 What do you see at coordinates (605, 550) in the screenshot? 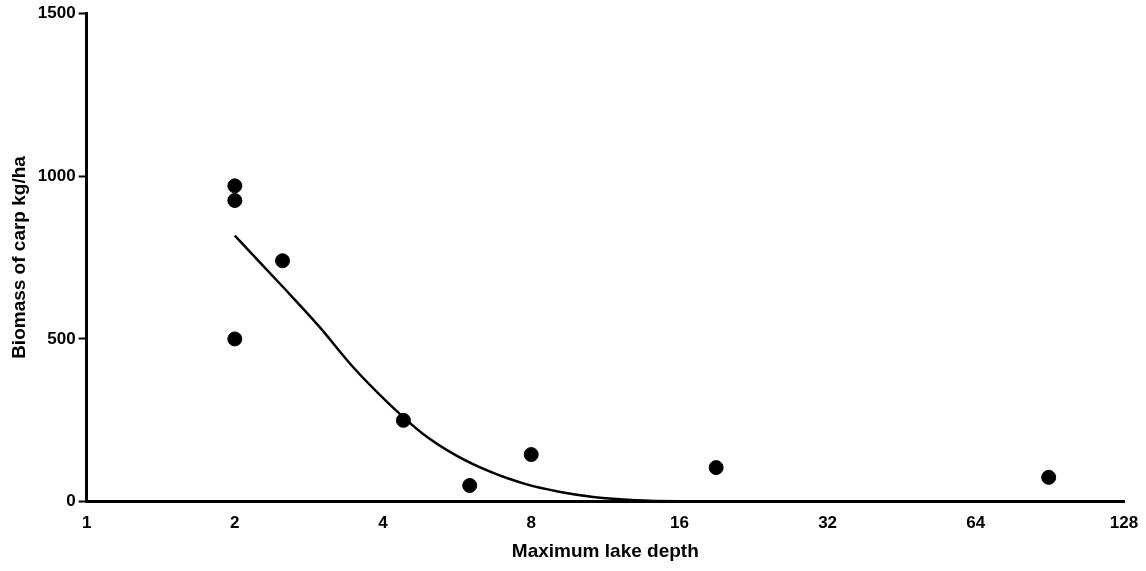
I see `x-axis-title: Maximum lake depth` at bounding box center [605, 550].